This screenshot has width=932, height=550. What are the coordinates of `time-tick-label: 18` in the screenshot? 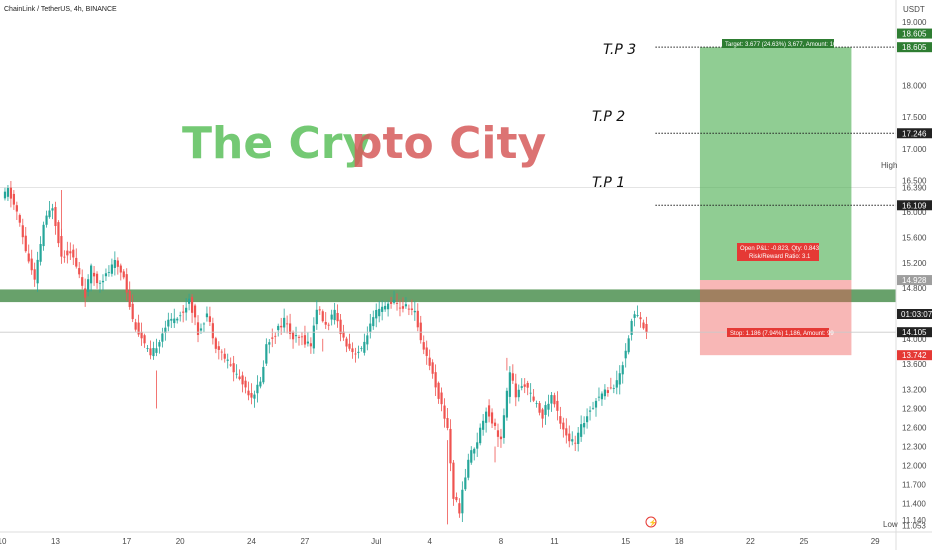 It's located at (679, 541).